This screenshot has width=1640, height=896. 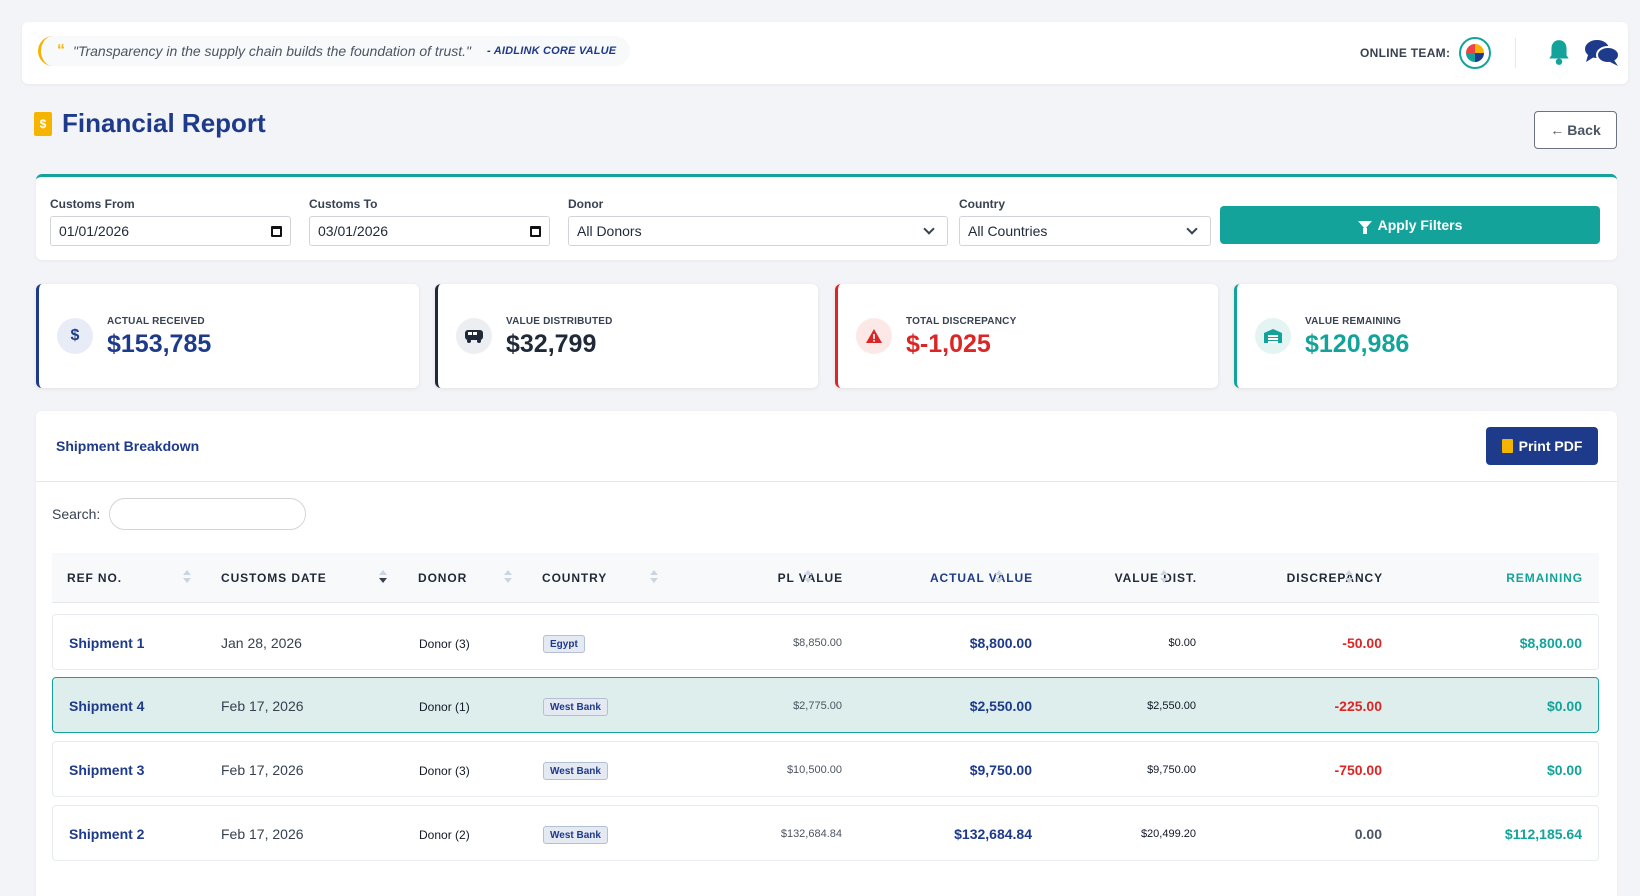 I want to click on column-header-country: COUNTRY, so click(x=575, y=578).